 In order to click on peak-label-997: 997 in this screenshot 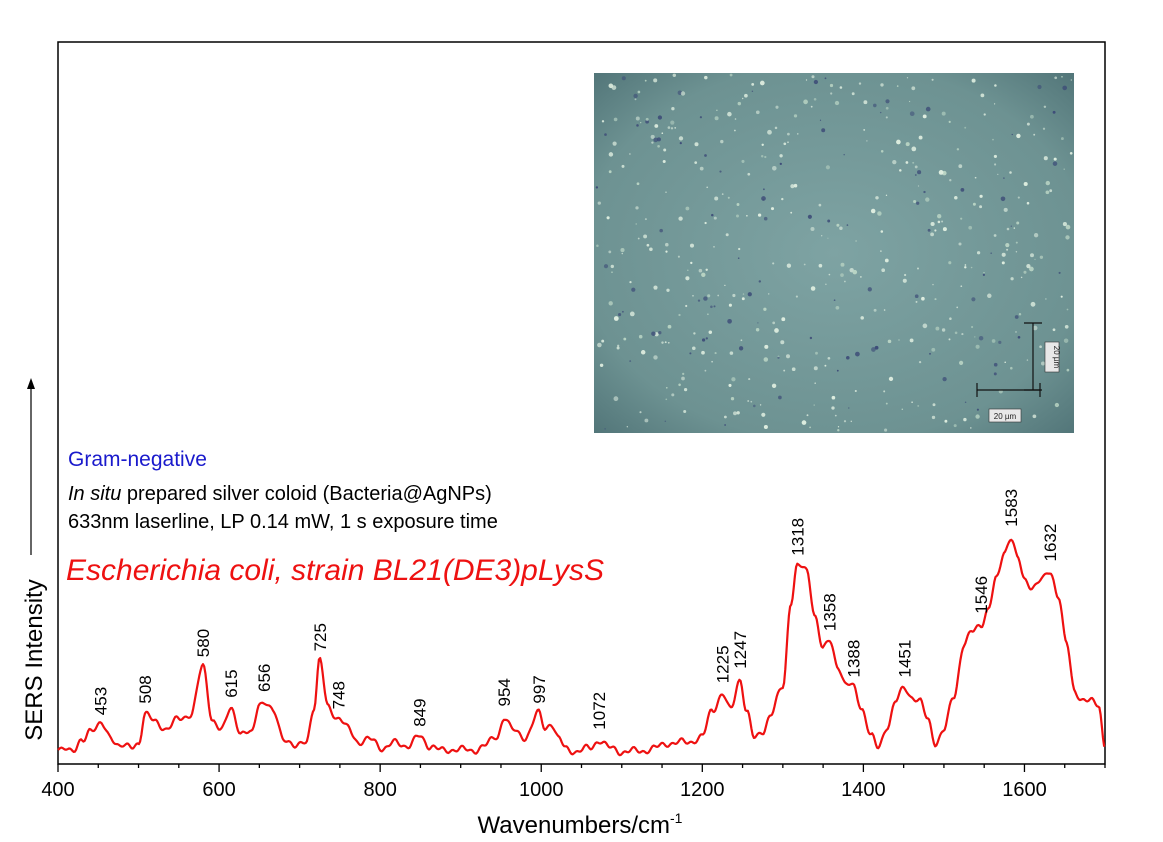, I will do `click(539, 689)`.